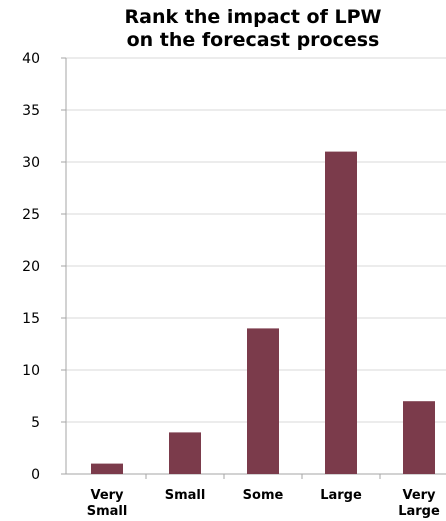 The width and height of the screenshot is (446, 521). What do you see at coordinates (35, 423) in the screenshot?
I see `y-tick-label: 5` at bounding box center [35, 423].